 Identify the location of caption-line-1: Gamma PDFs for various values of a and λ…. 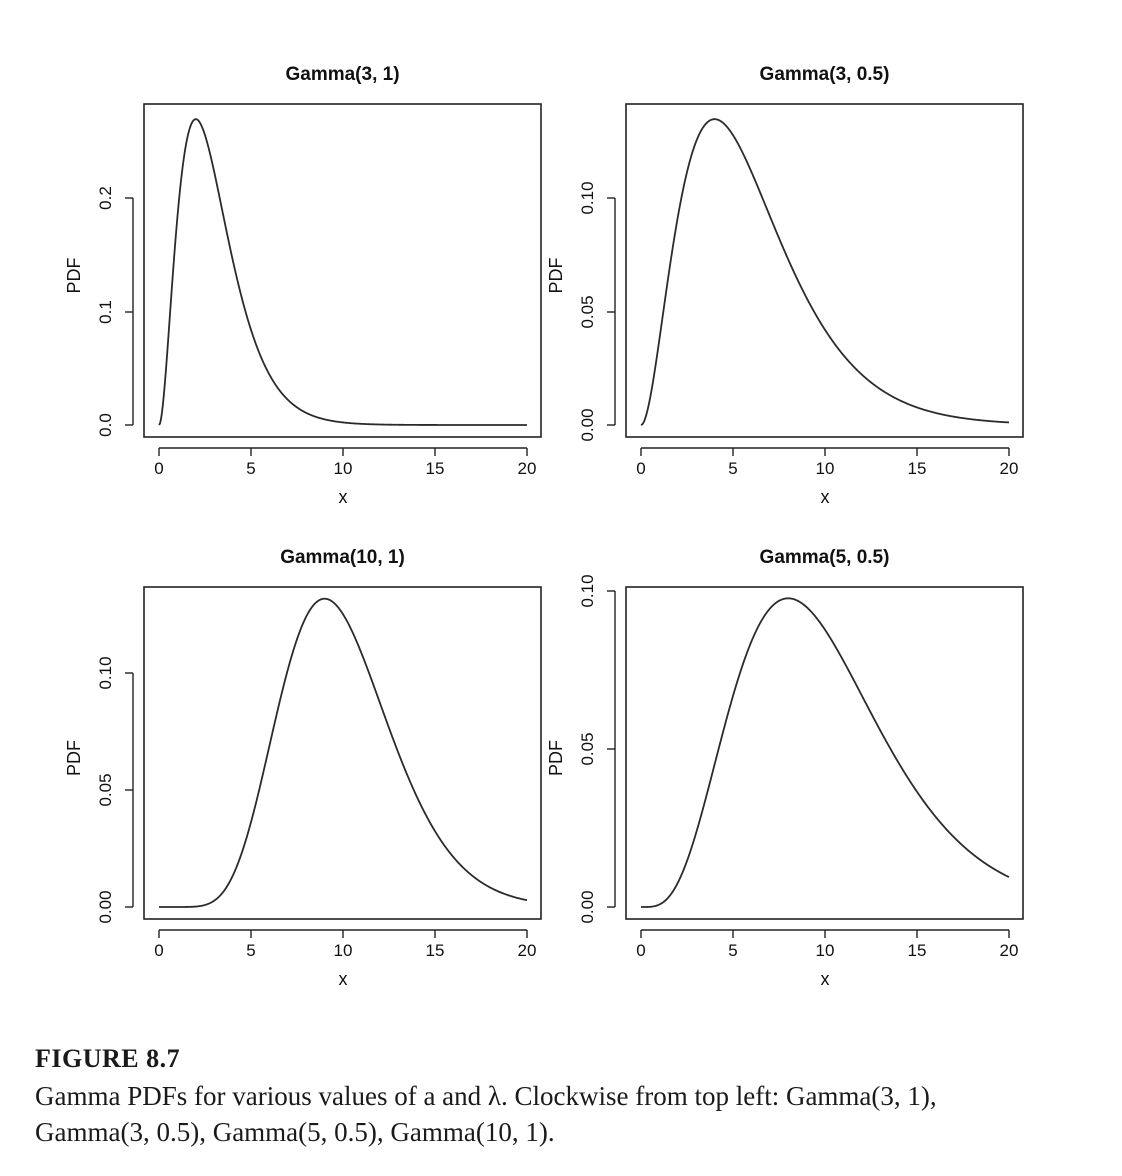
(486, 1096).